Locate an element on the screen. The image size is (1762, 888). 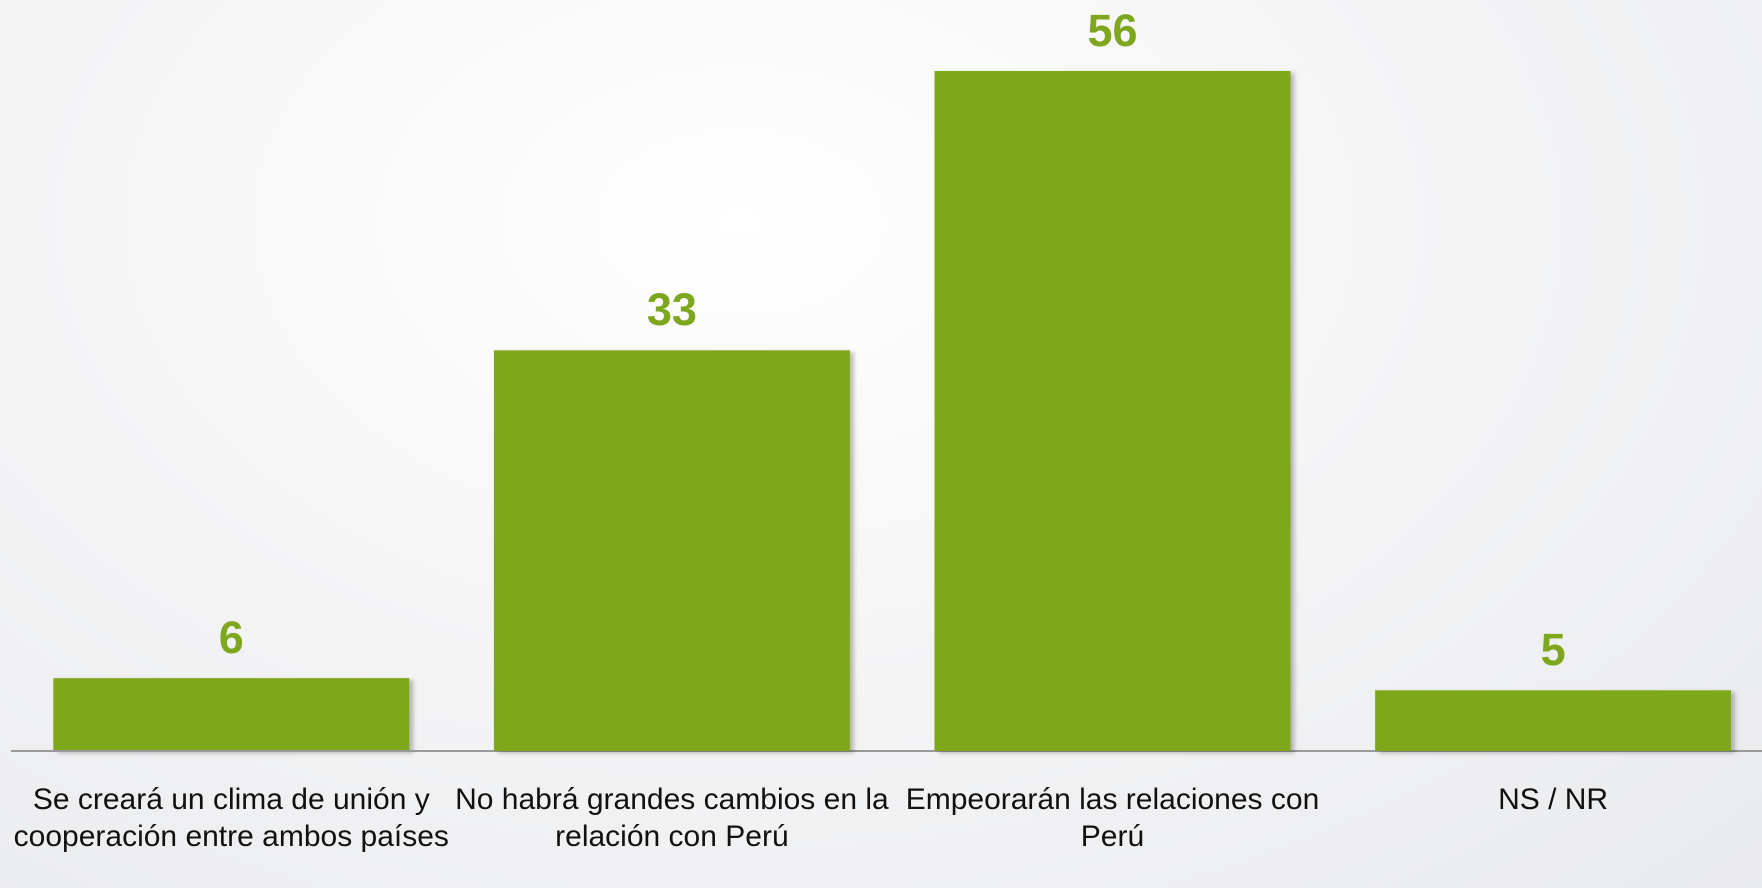
value-label: 56 is located at coordinates (1112, 30).